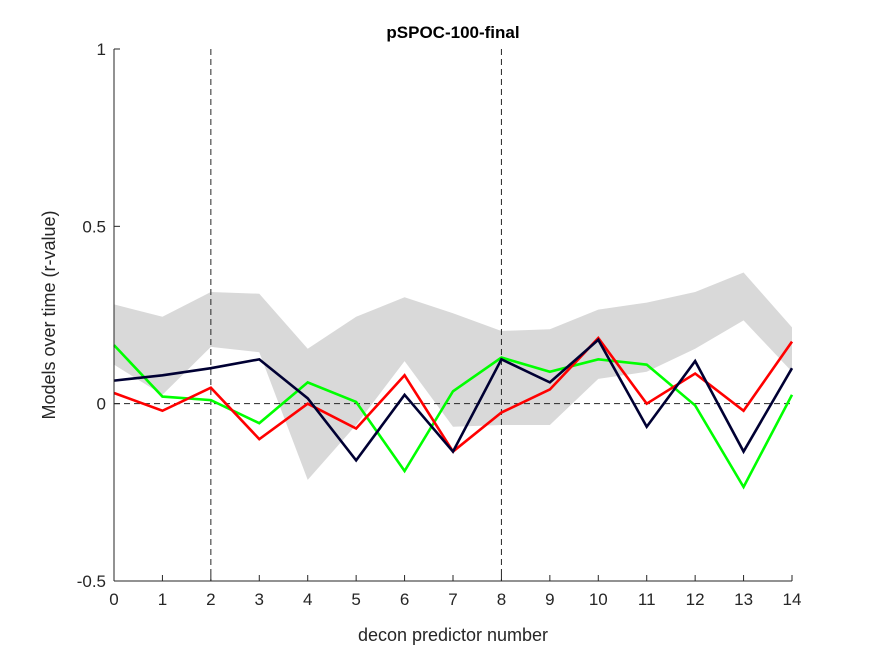 The width and height of the screenshot is (875, 656). What do you see at coordinates (307, 599) in the screenshot?
I see `x-tick-label: 4` at bounding box center [307, 599].